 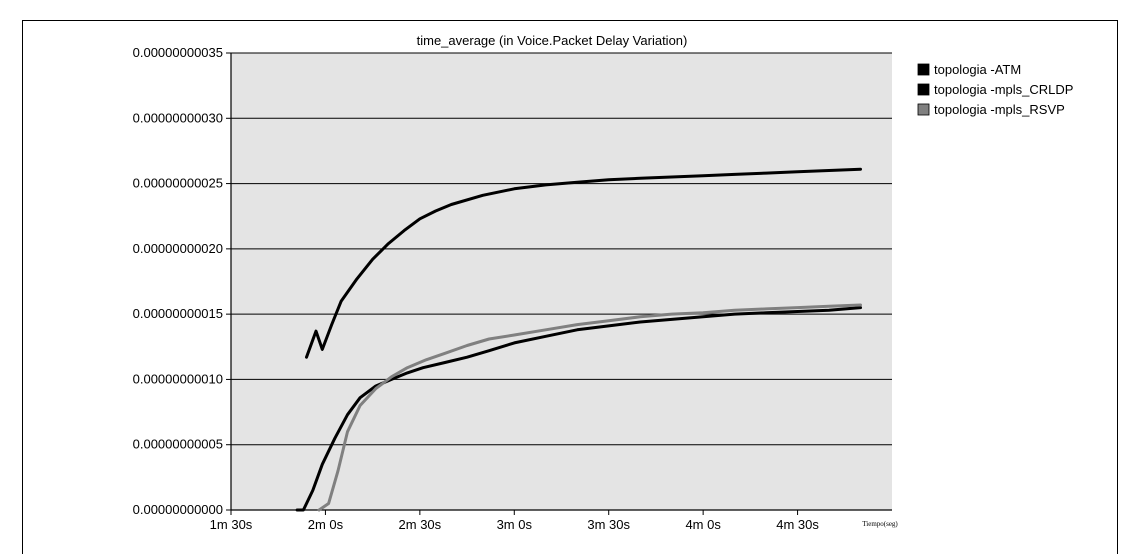 What do you see at coordinates (703, 524) in the screenshot?
I see `x-tick-label: 4m 0s` at bounding box center [703, 524].